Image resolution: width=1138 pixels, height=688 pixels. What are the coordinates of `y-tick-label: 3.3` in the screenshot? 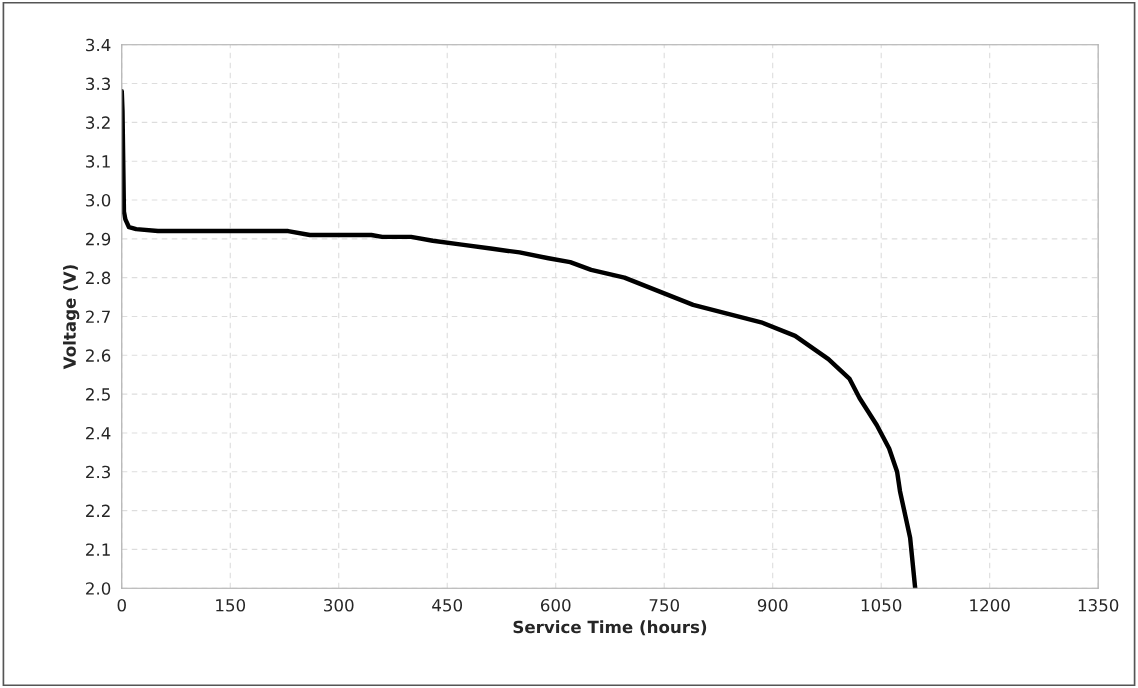 It's located at (98, 84).